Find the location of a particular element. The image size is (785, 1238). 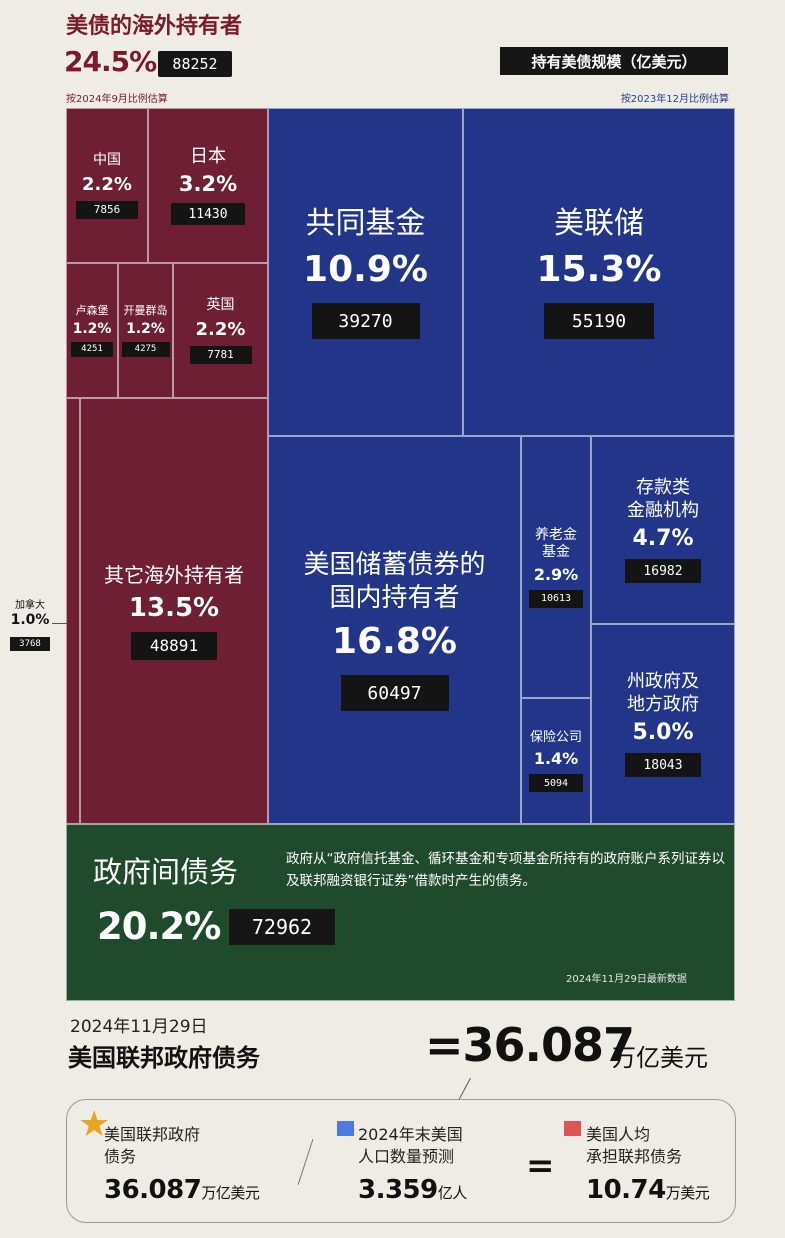

treemap-cell-depository: 存款类 金融机构 4.7% 16982 is located at coordinates (663, 530).